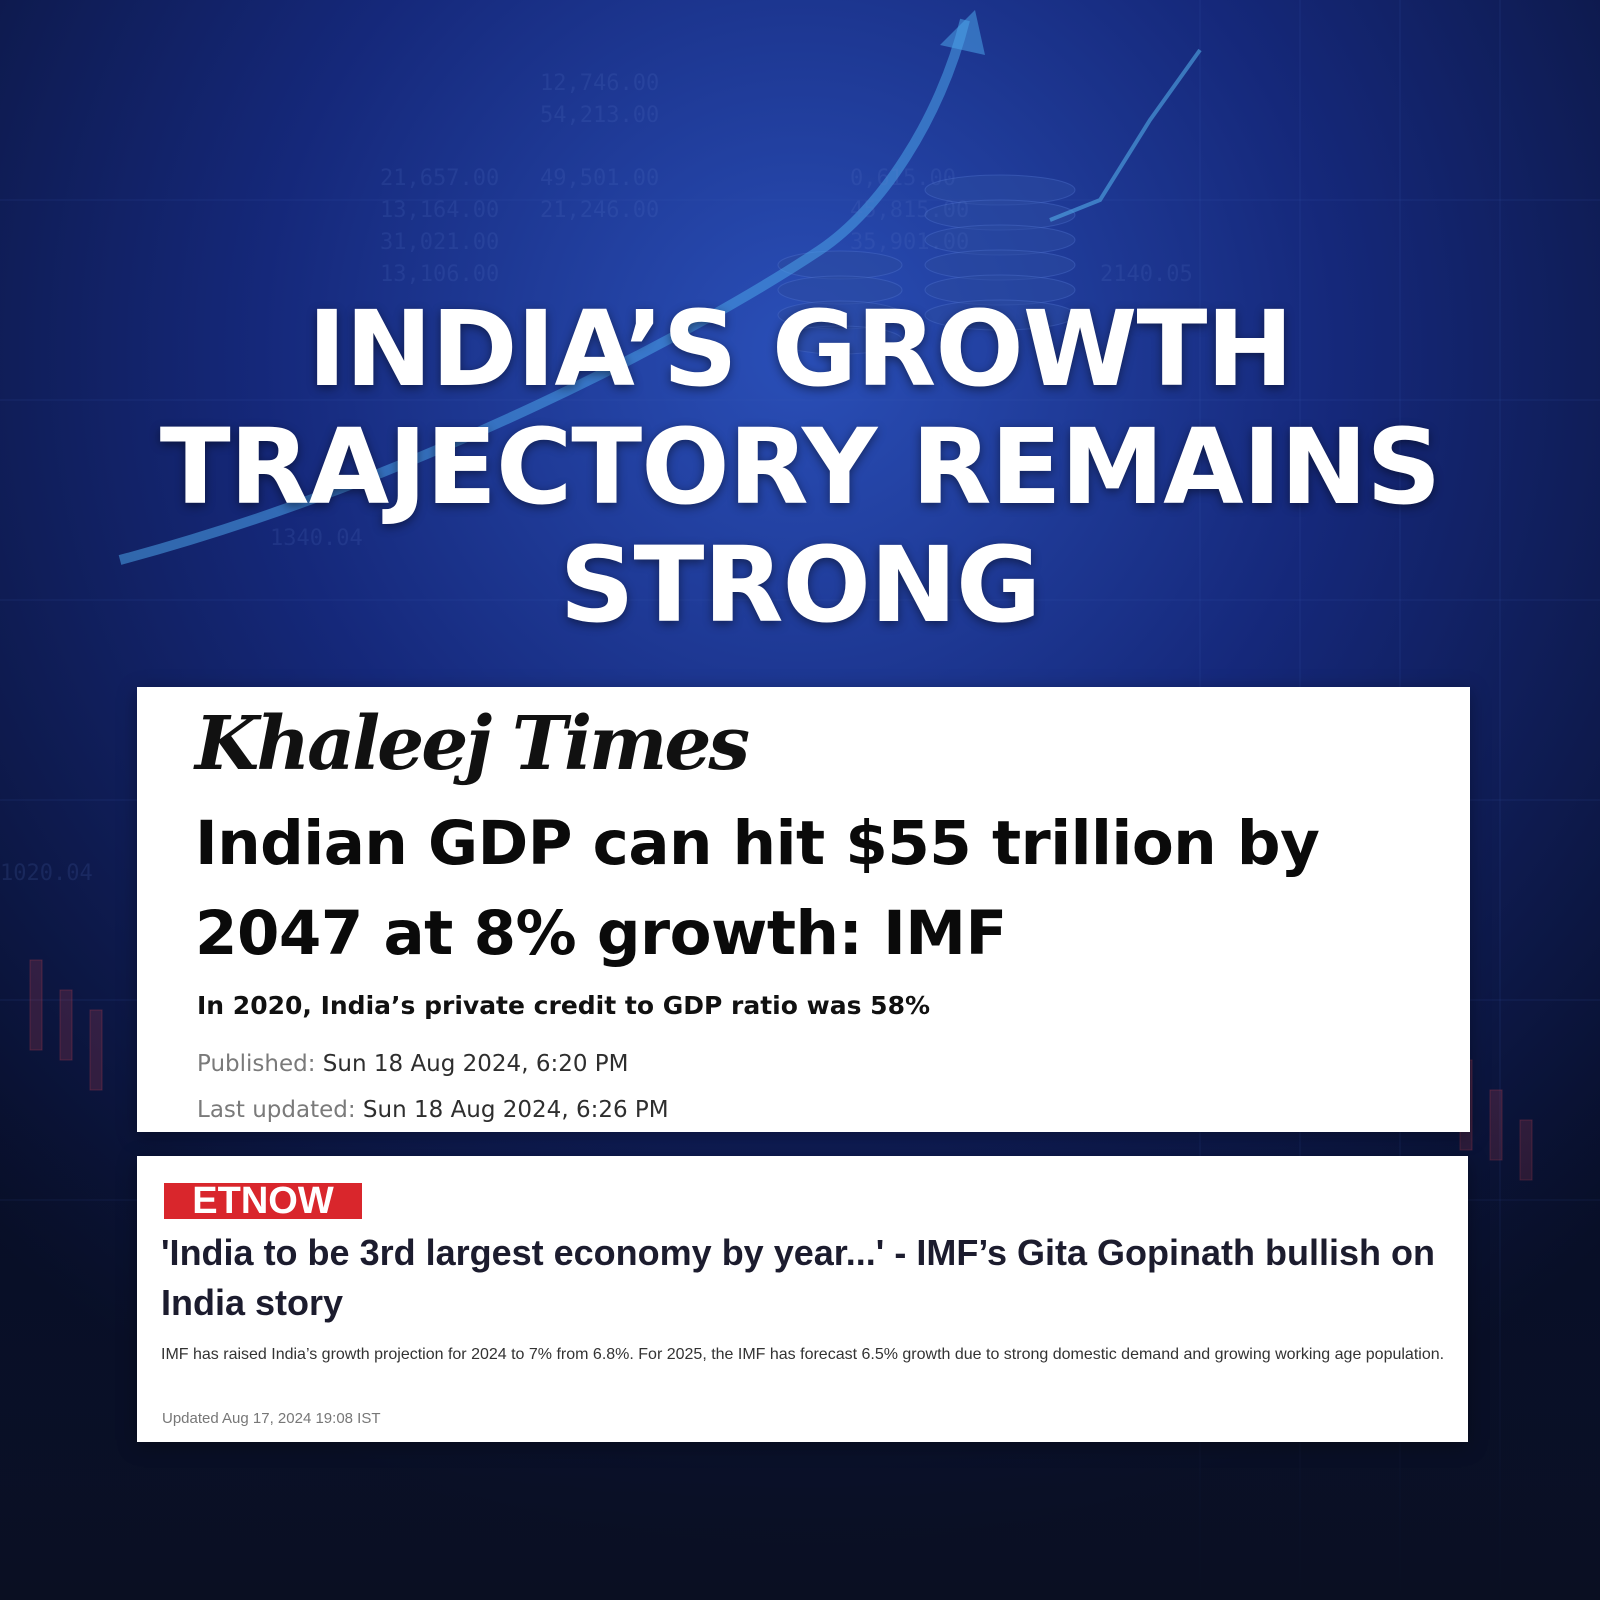 Image resolution: width=1600 pixels, height=1600 pixels. Describe the element at coordinates (475, 1064) in the screenshot. I see `kt-published-value: Sun 18 Aug 2024, 6:20 PM` at that location.